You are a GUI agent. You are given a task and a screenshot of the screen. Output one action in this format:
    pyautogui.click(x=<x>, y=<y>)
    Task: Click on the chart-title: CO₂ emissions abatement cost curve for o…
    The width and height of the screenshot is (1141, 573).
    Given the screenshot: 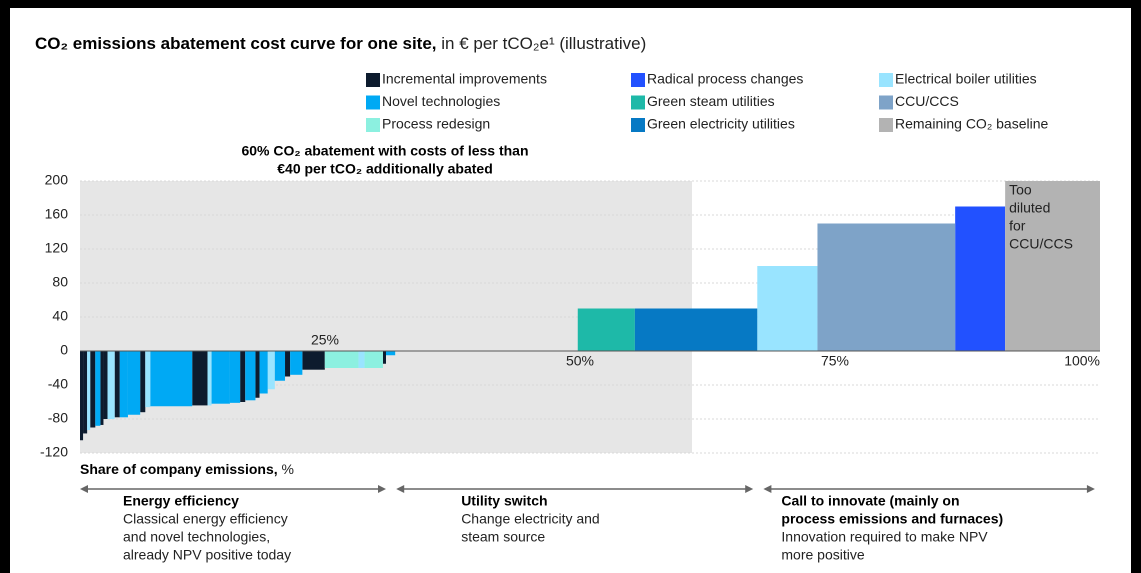 What is the action you would take?
    pyautogui.click(x=340, y=43)
    